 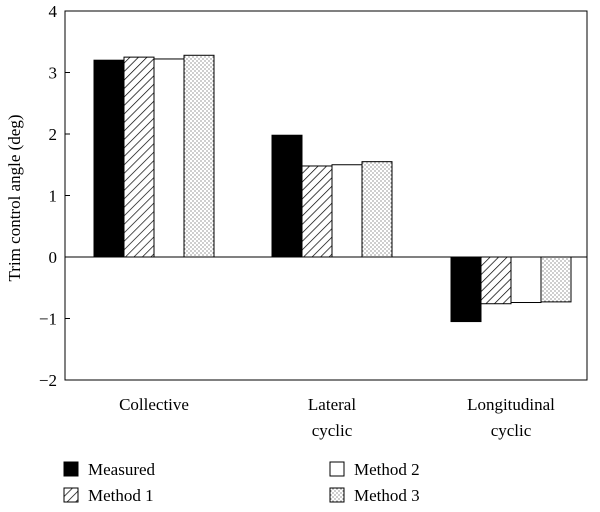 What do you see at coordinates (14, 198) in the screenshot?
I see `y-axis-title: Trim control angle (deg)` at bounding box center [14, 198].